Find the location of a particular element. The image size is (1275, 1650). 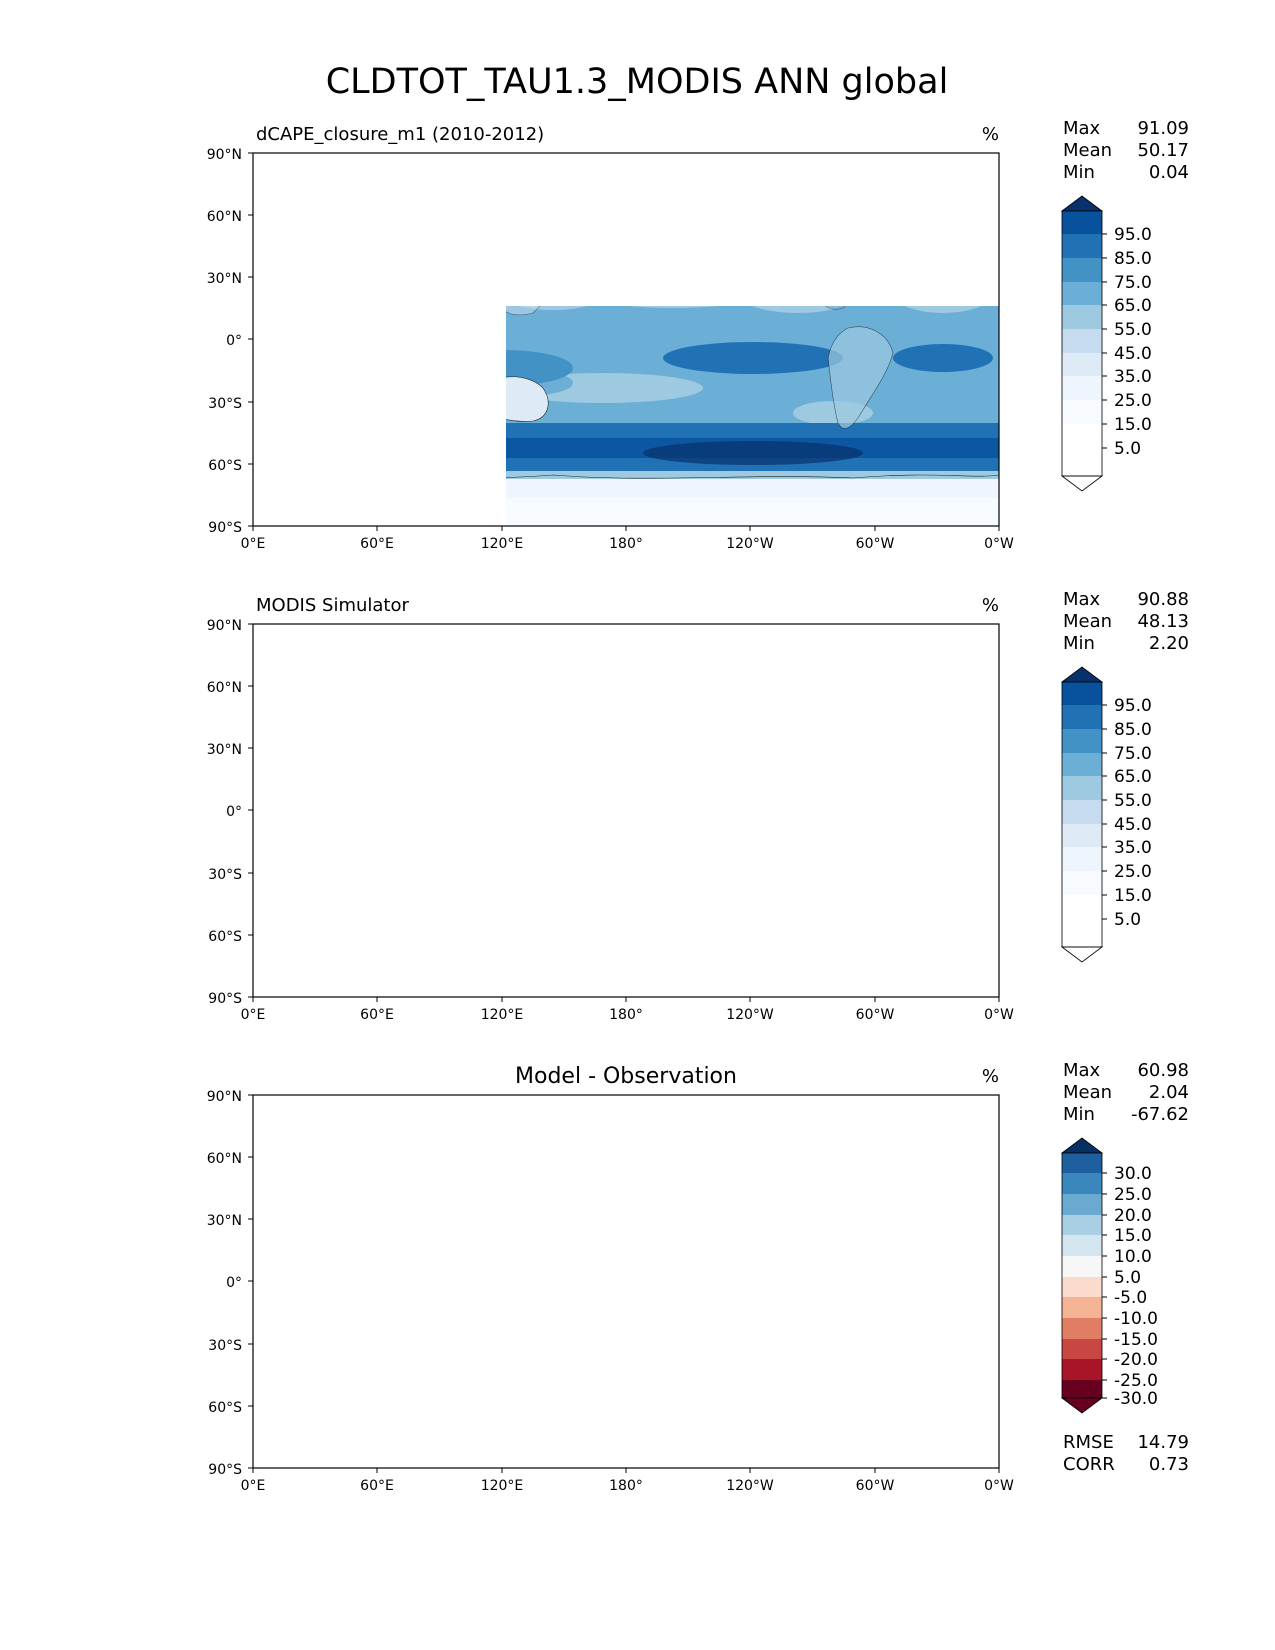

metrics-block: RMSE 14.79 CORR 0.73 is located at coordinates (1126, 1453).